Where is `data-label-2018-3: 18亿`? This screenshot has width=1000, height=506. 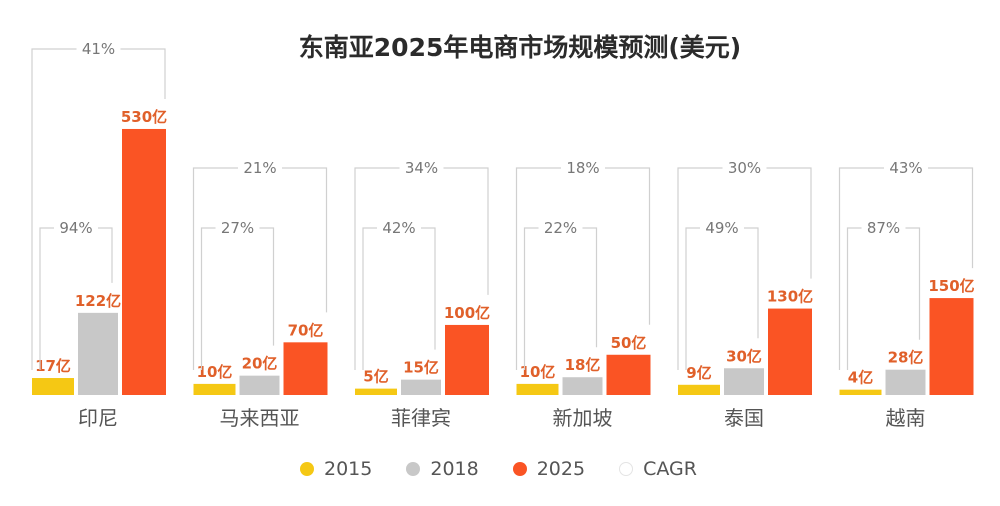 data-label-2018-3: 18亿 is located at coordinates (583, 365).